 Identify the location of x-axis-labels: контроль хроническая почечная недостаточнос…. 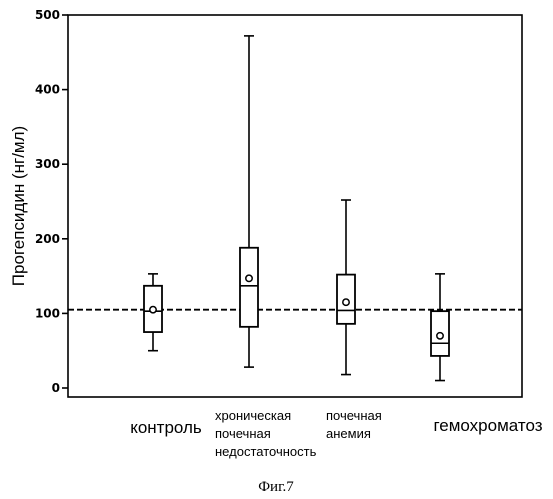
(336, 433).